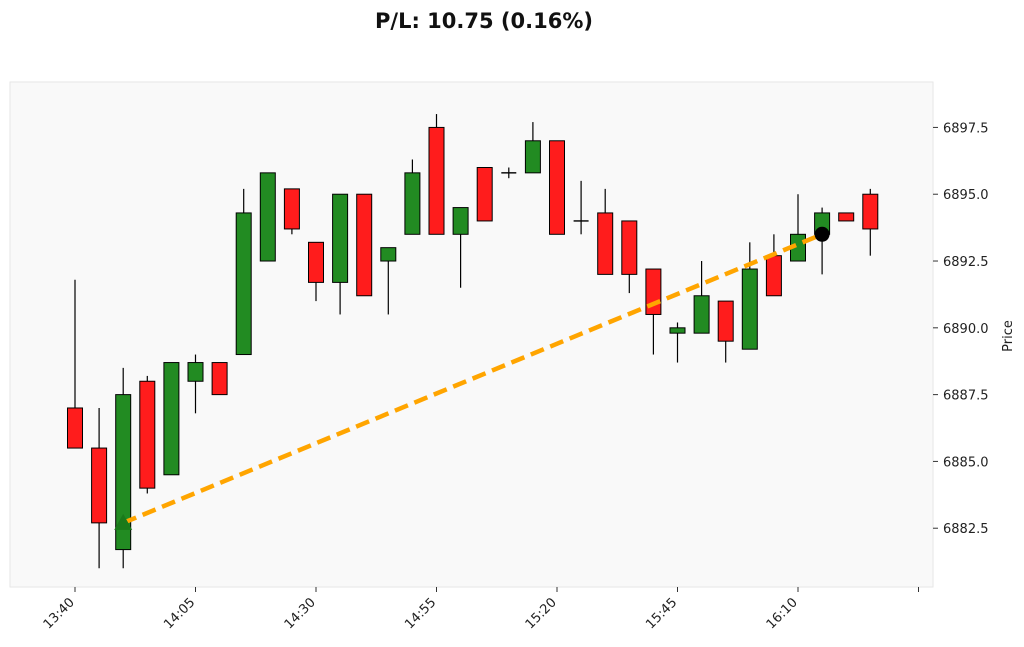  What do you see at coordinates (484, 21) in the screenshot?
I see `chart-title: P/L: 10.75 (0.16%)` at bounding box center [484, 21].